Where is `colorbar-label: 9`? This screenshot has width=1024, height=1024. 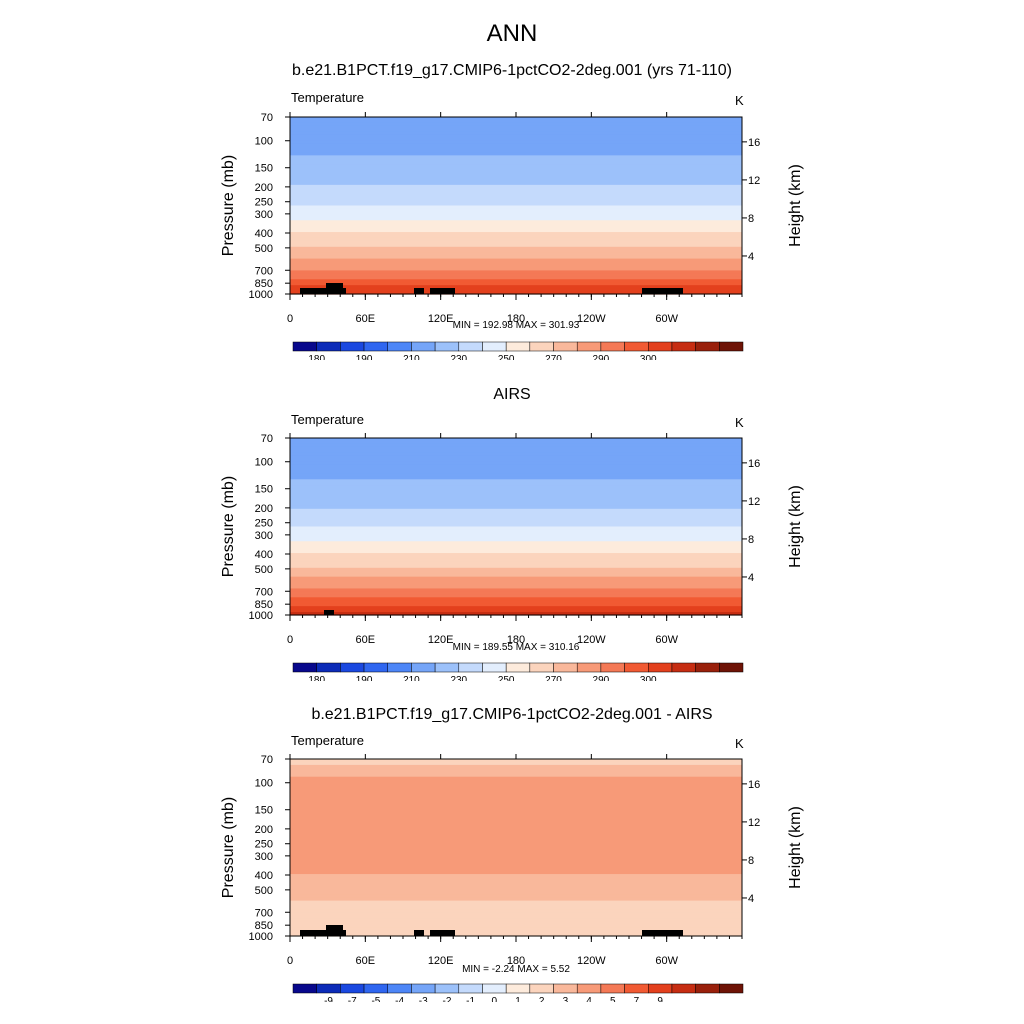 colorbar-label: 9 is located at coordinates (660, 999).